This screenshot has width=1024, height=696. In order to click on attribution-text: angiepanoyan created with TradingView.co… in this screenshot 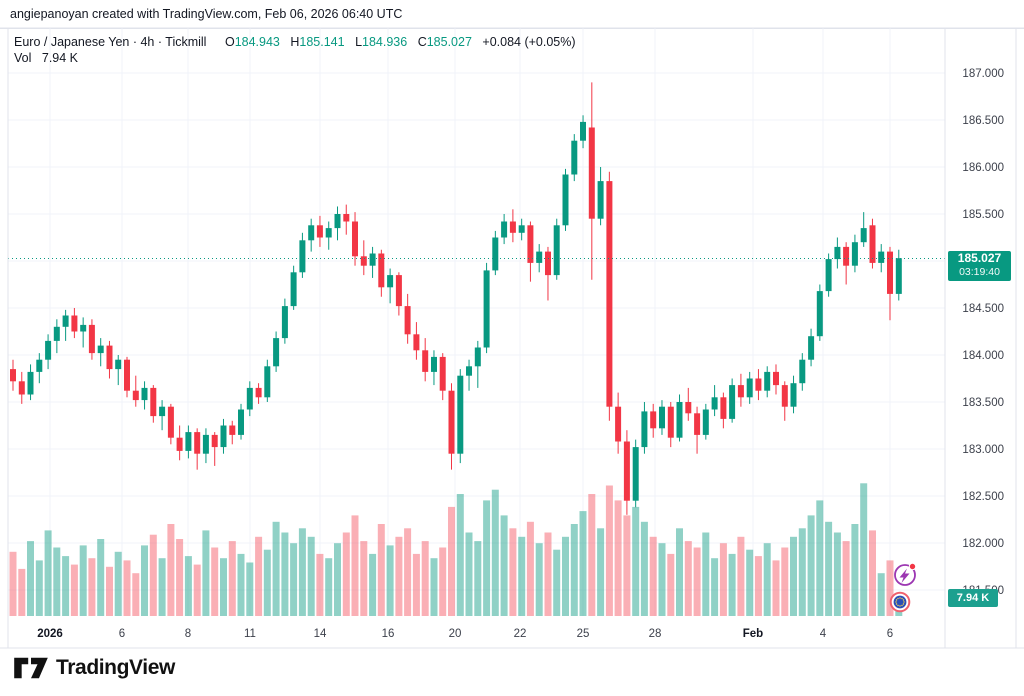, I will do `click(206, 14)`.